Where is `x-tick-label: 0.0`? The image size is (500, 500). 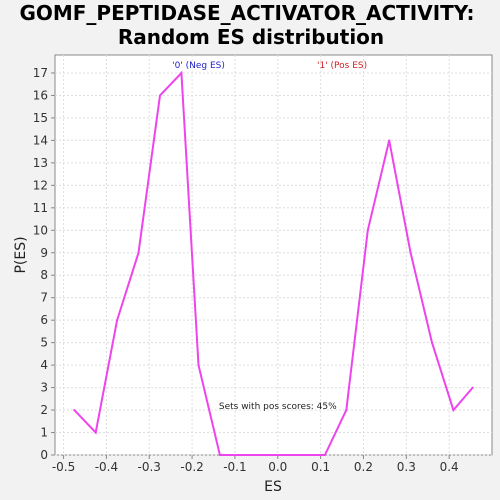 x-tick-label: 0.0 is located at coordinates (277, 467).